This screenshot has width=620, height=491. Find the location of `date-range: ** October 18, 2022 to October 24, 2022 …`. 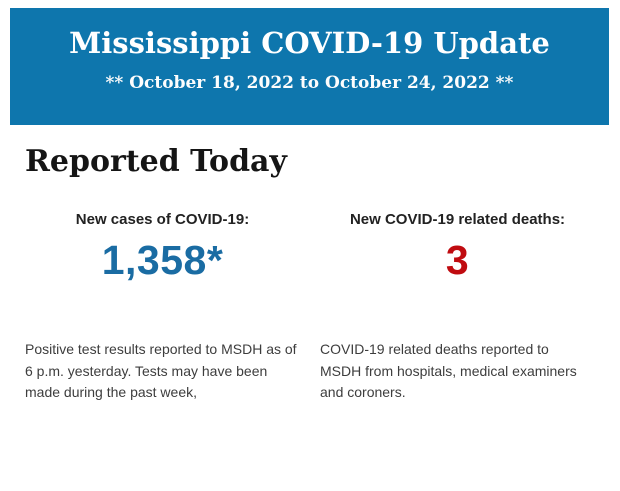

date-range: ** October 18, 2022 to October 24, 2022 … is located at coordinates (309, 83).